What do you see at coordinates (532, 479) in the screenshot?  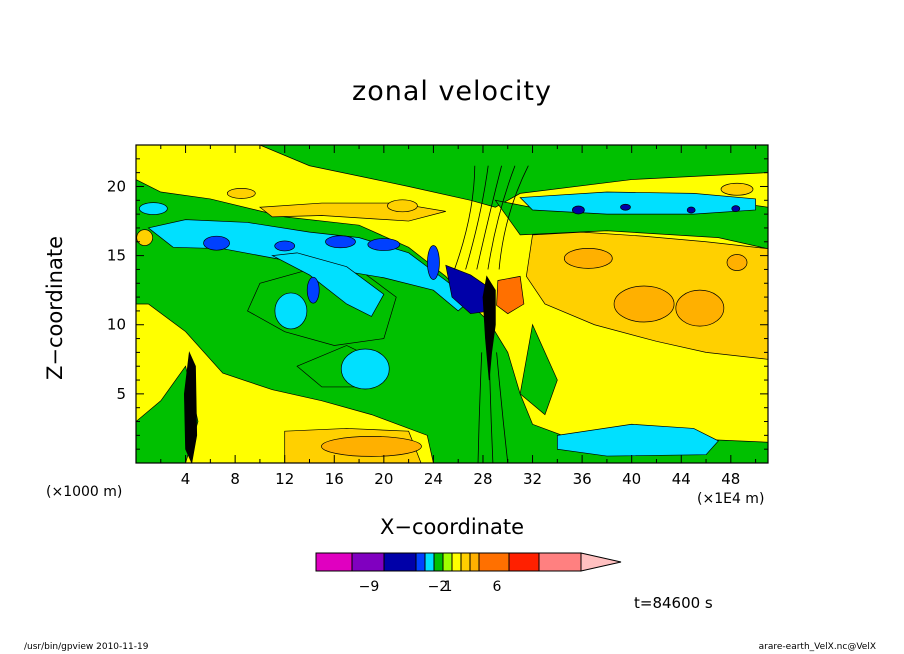 I see `x-tick-label: 32` at bounding box center [532, 479].